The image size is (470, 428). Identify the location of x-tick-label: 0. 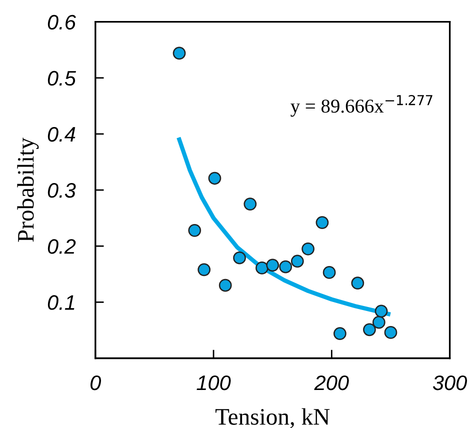
(96, 382).